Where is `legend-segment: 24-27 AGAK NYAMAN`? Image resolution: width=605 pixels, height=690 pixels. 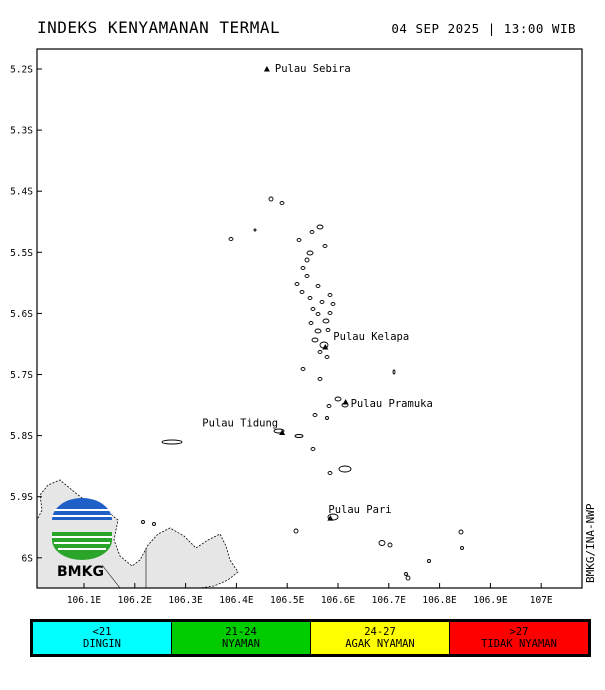
legend-segment: 24-27 AGAK NYAMAN is located at coordinates (379, 638).